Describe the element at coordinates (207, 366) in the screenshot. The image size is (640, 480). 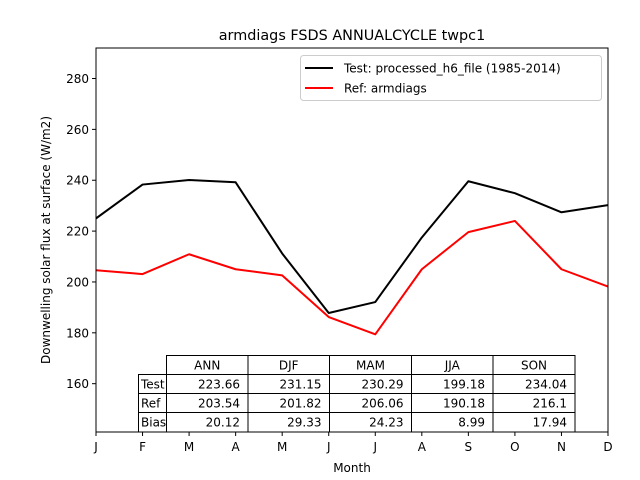
I see `table-header-label: ANN` at that location.